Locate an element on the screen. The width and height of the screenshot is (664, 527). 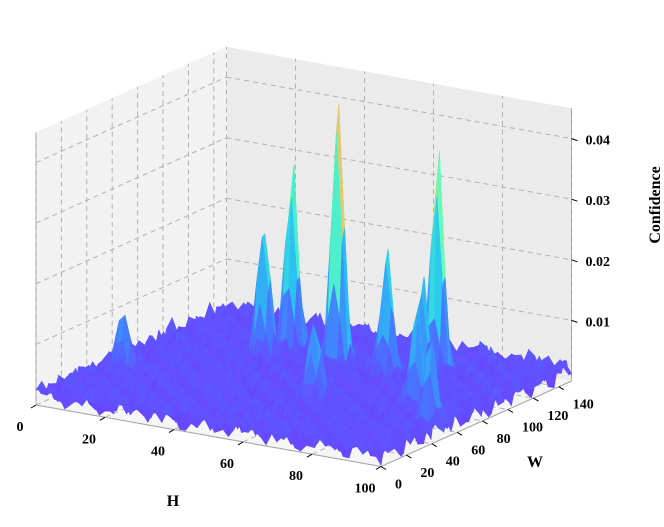
grid-w-floor is located at coordinates (208, 435).